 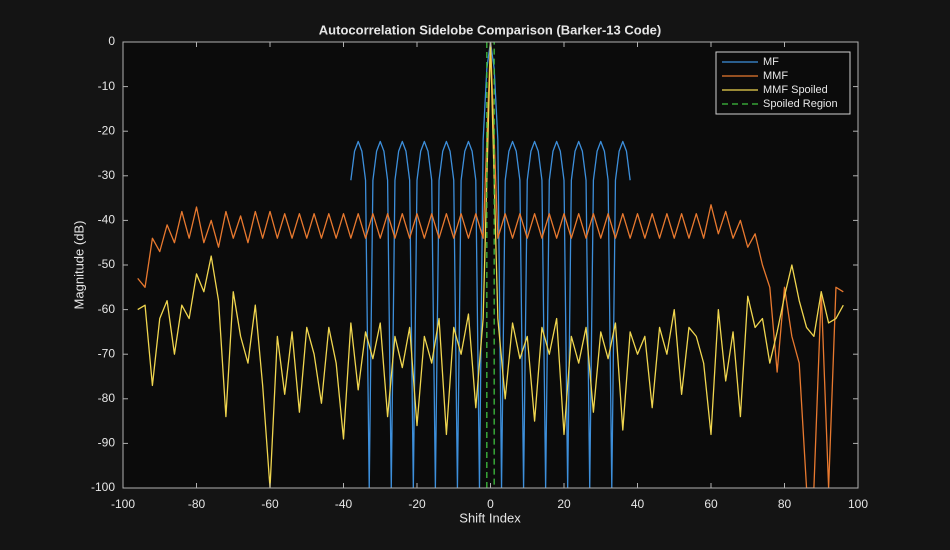 What do you see at coordinates (123, 504) in the screenshot?
I see `x-tick-label: -100` at bounding box center [123, 504].